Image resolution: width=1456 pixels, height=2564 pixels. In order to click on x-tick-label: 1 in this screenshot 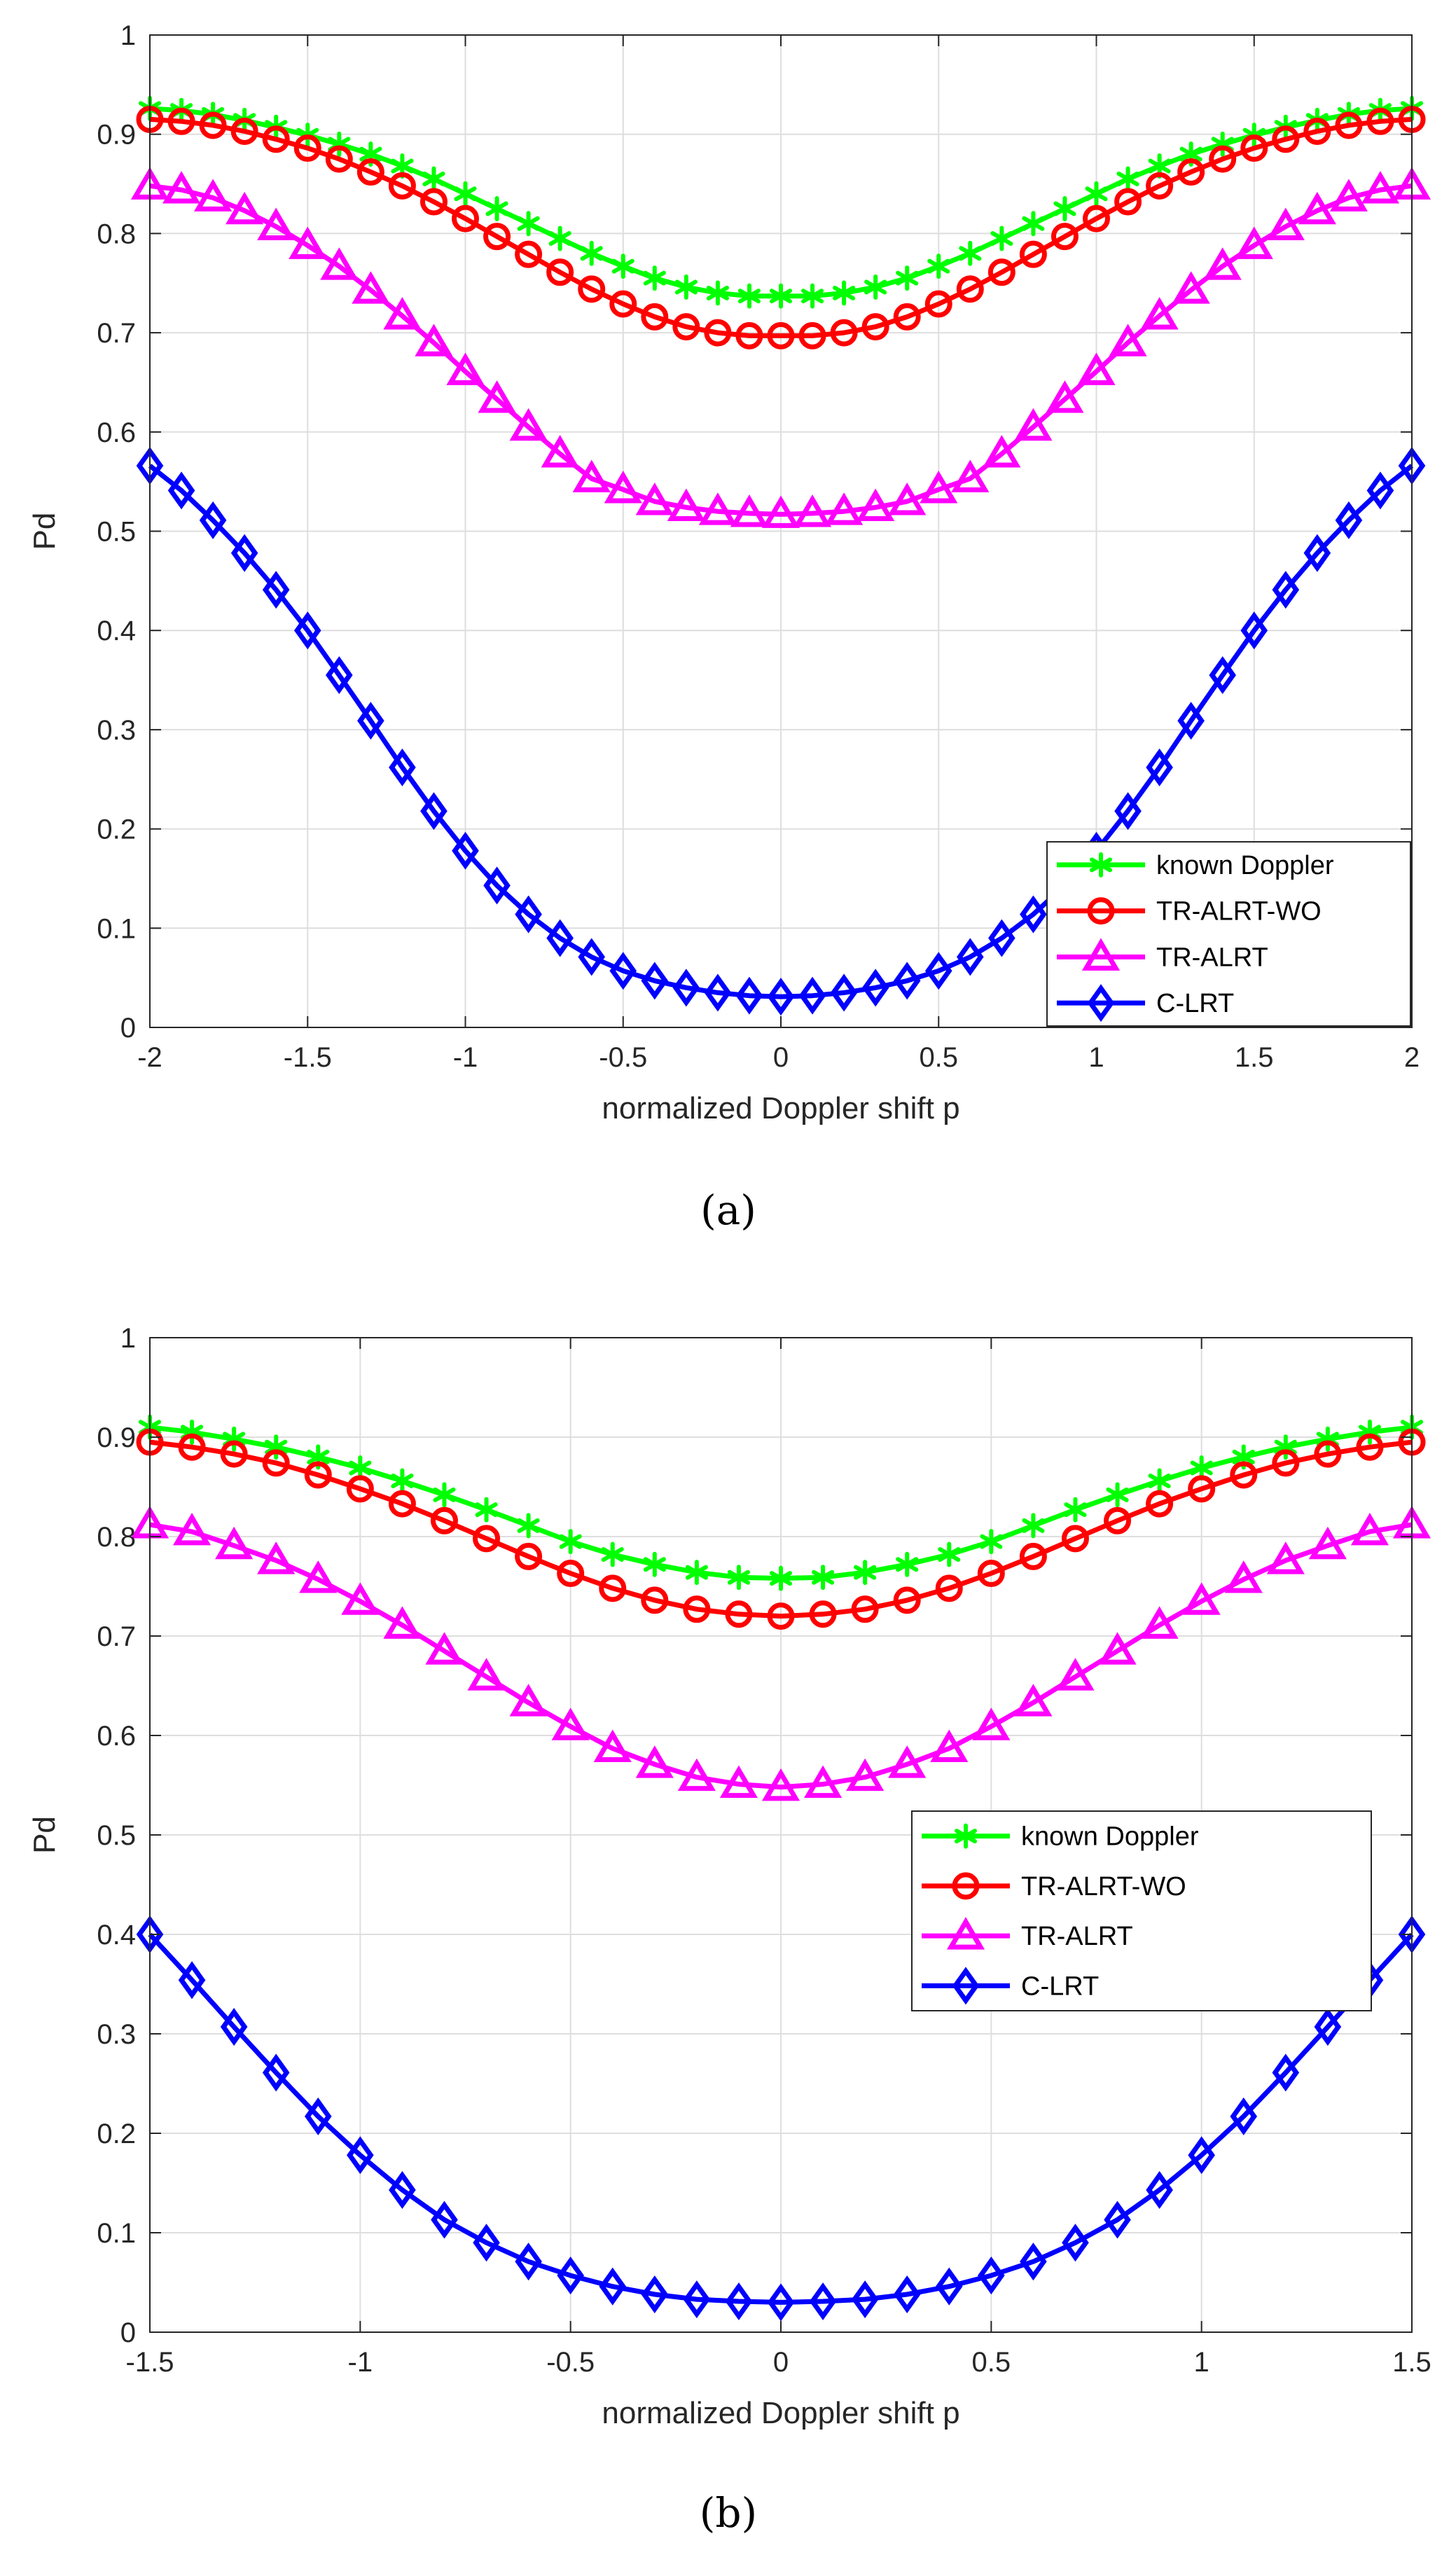, I will do `click(1202, 2362)`.